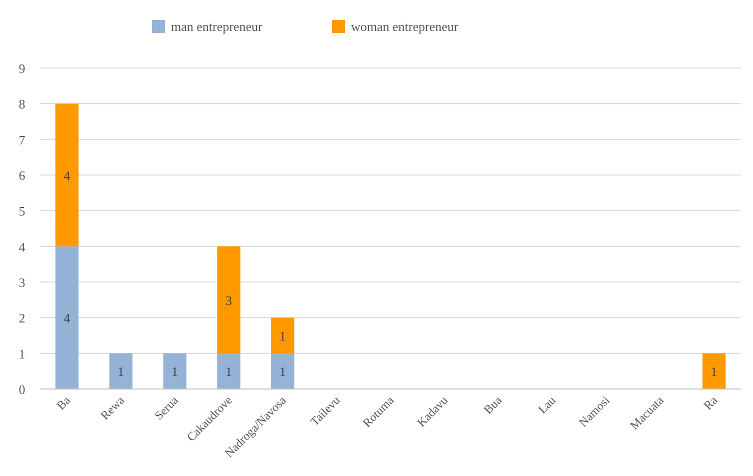 This screenshot has width=753, height=476. I want to click on y-tick-label: 9, so click(22, 68).